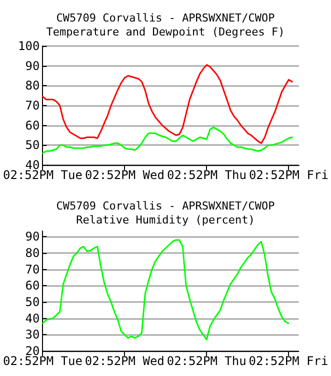 Image resolution: width=331 pixels, height=376 pixels. What do you see at coordinates (32, 318) in the screenshot?
I see `y-tick-label: 40` at bounding box center [32, 318].